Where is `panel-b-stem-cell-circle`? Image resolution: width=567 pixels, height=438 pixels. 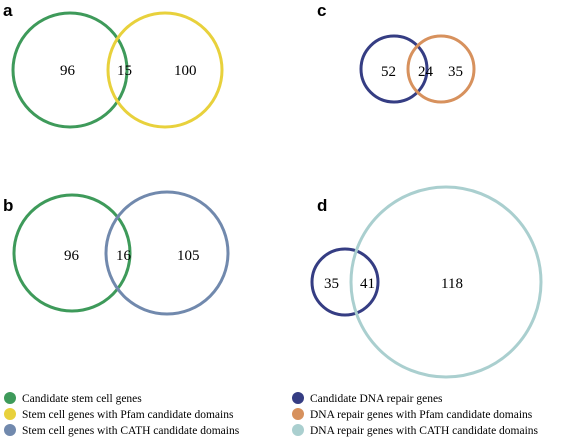
panel-b-stem-cell-circle is located at coordinates (72, 253).